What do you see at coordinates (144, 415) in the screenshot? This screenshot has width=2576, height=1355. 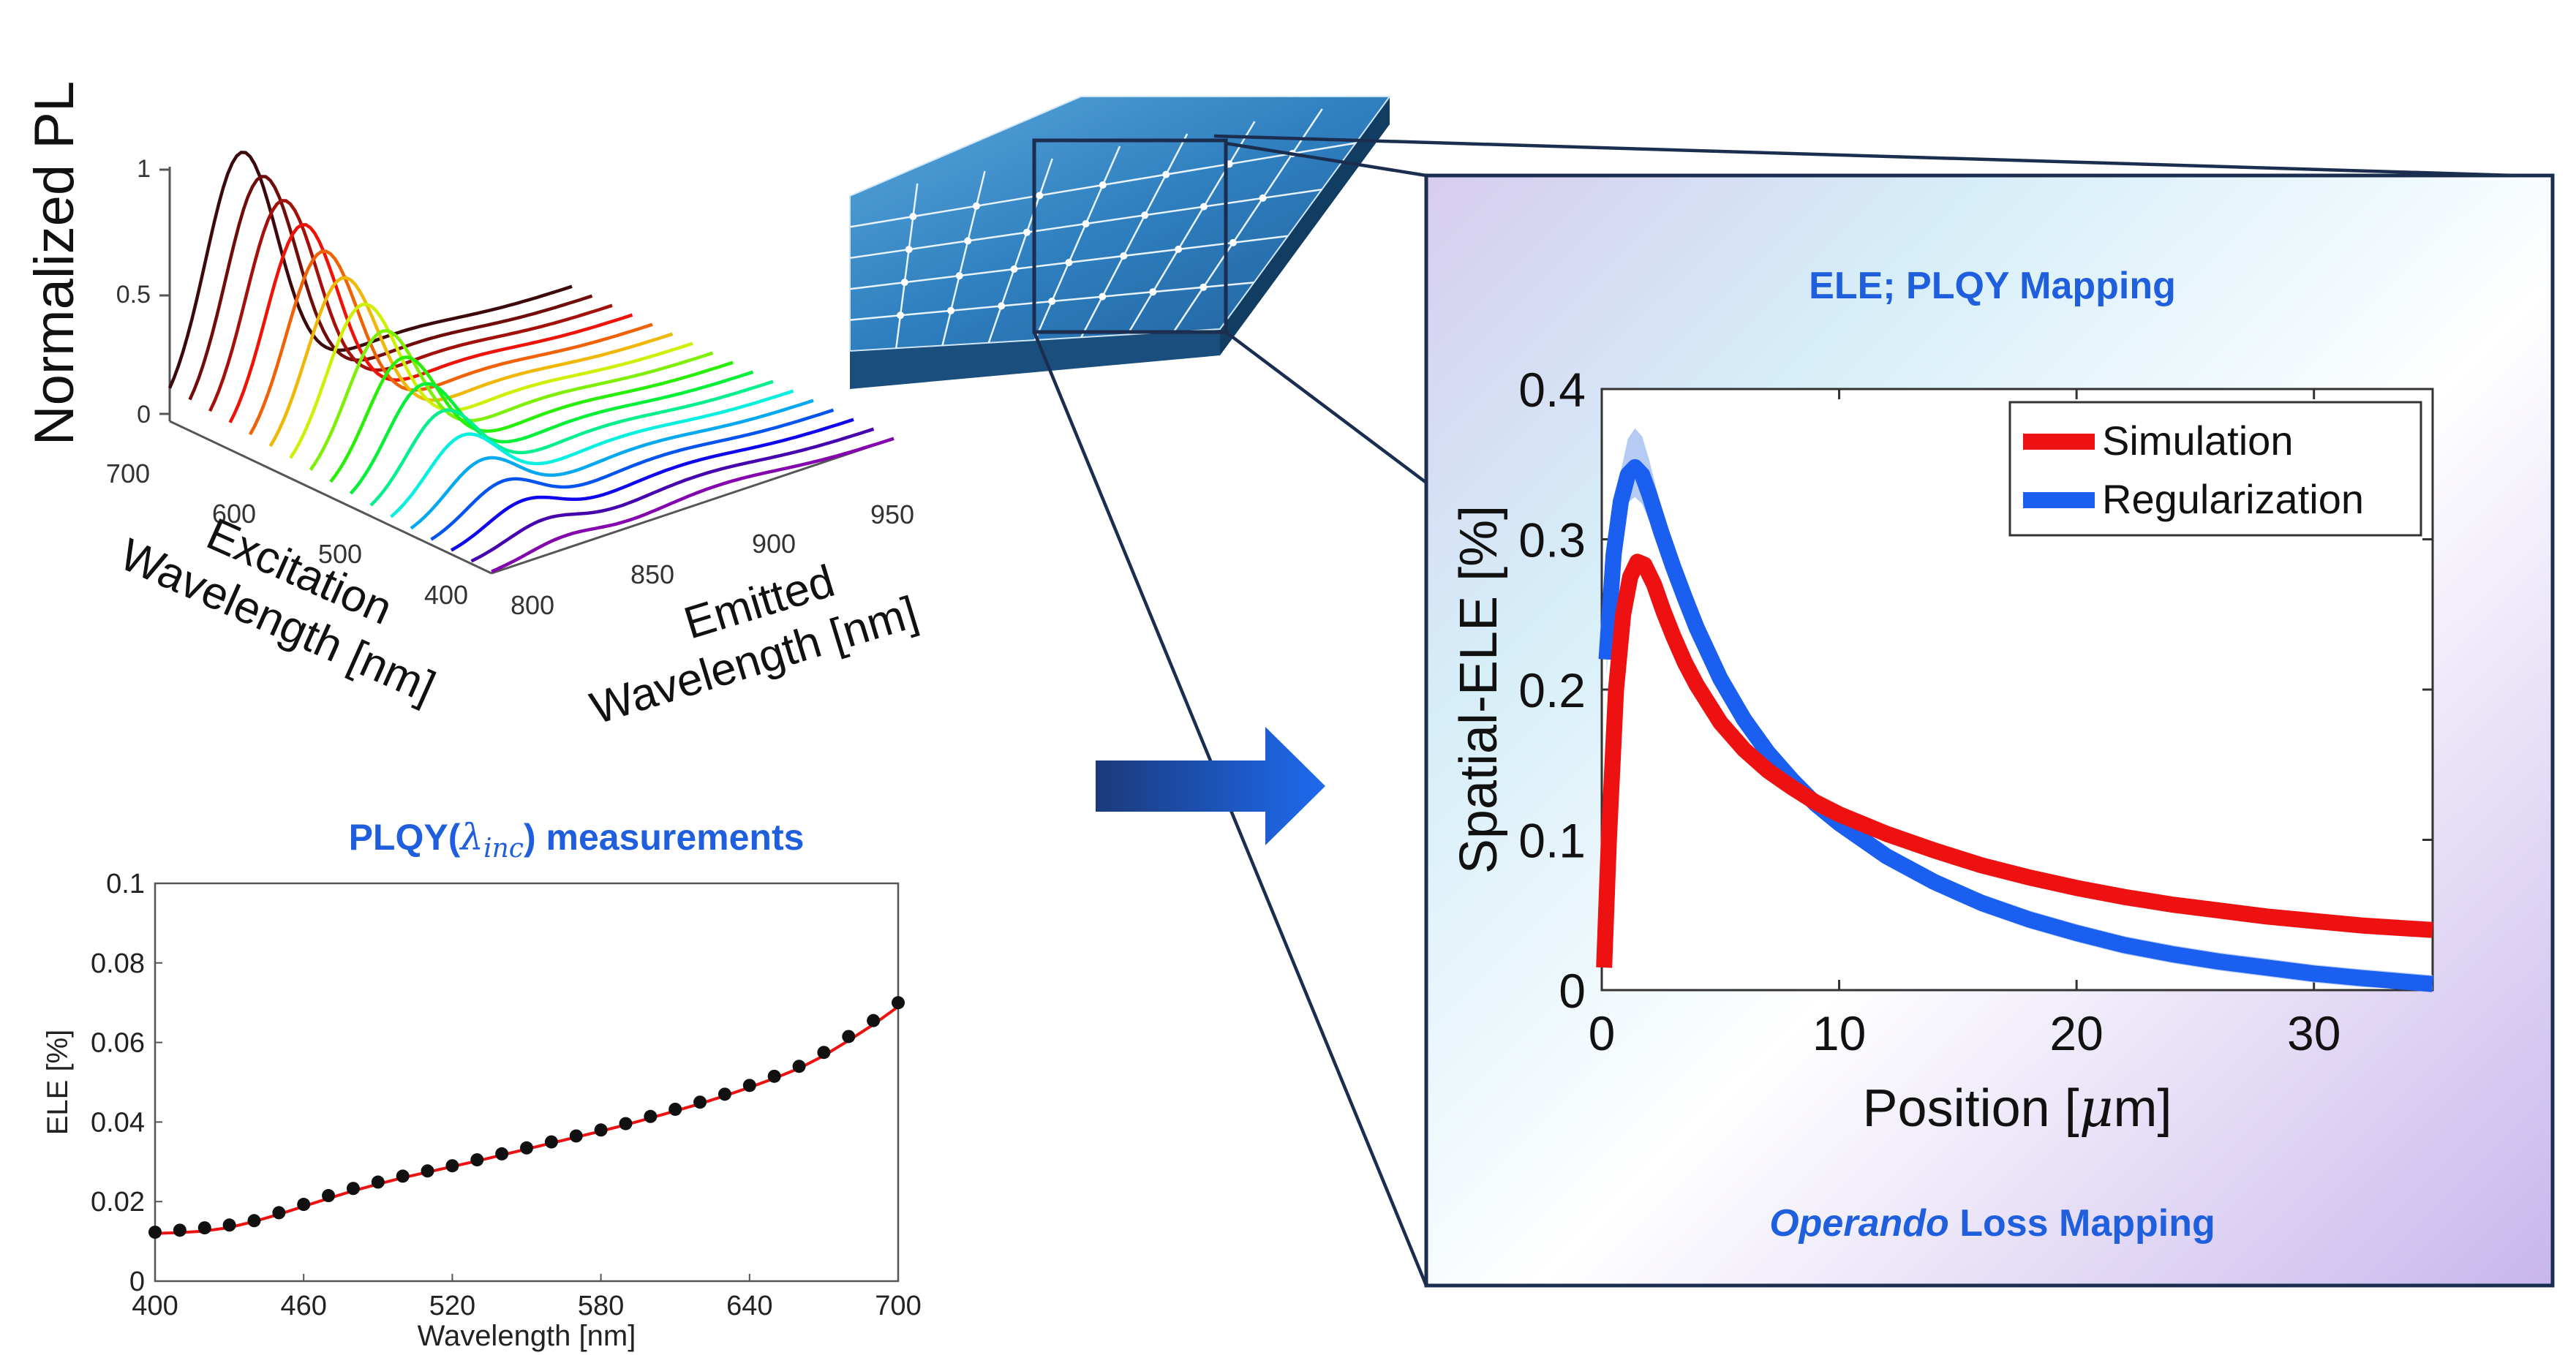 I see `pl-z-tick-0: 0` at bounding box center [144, 415].